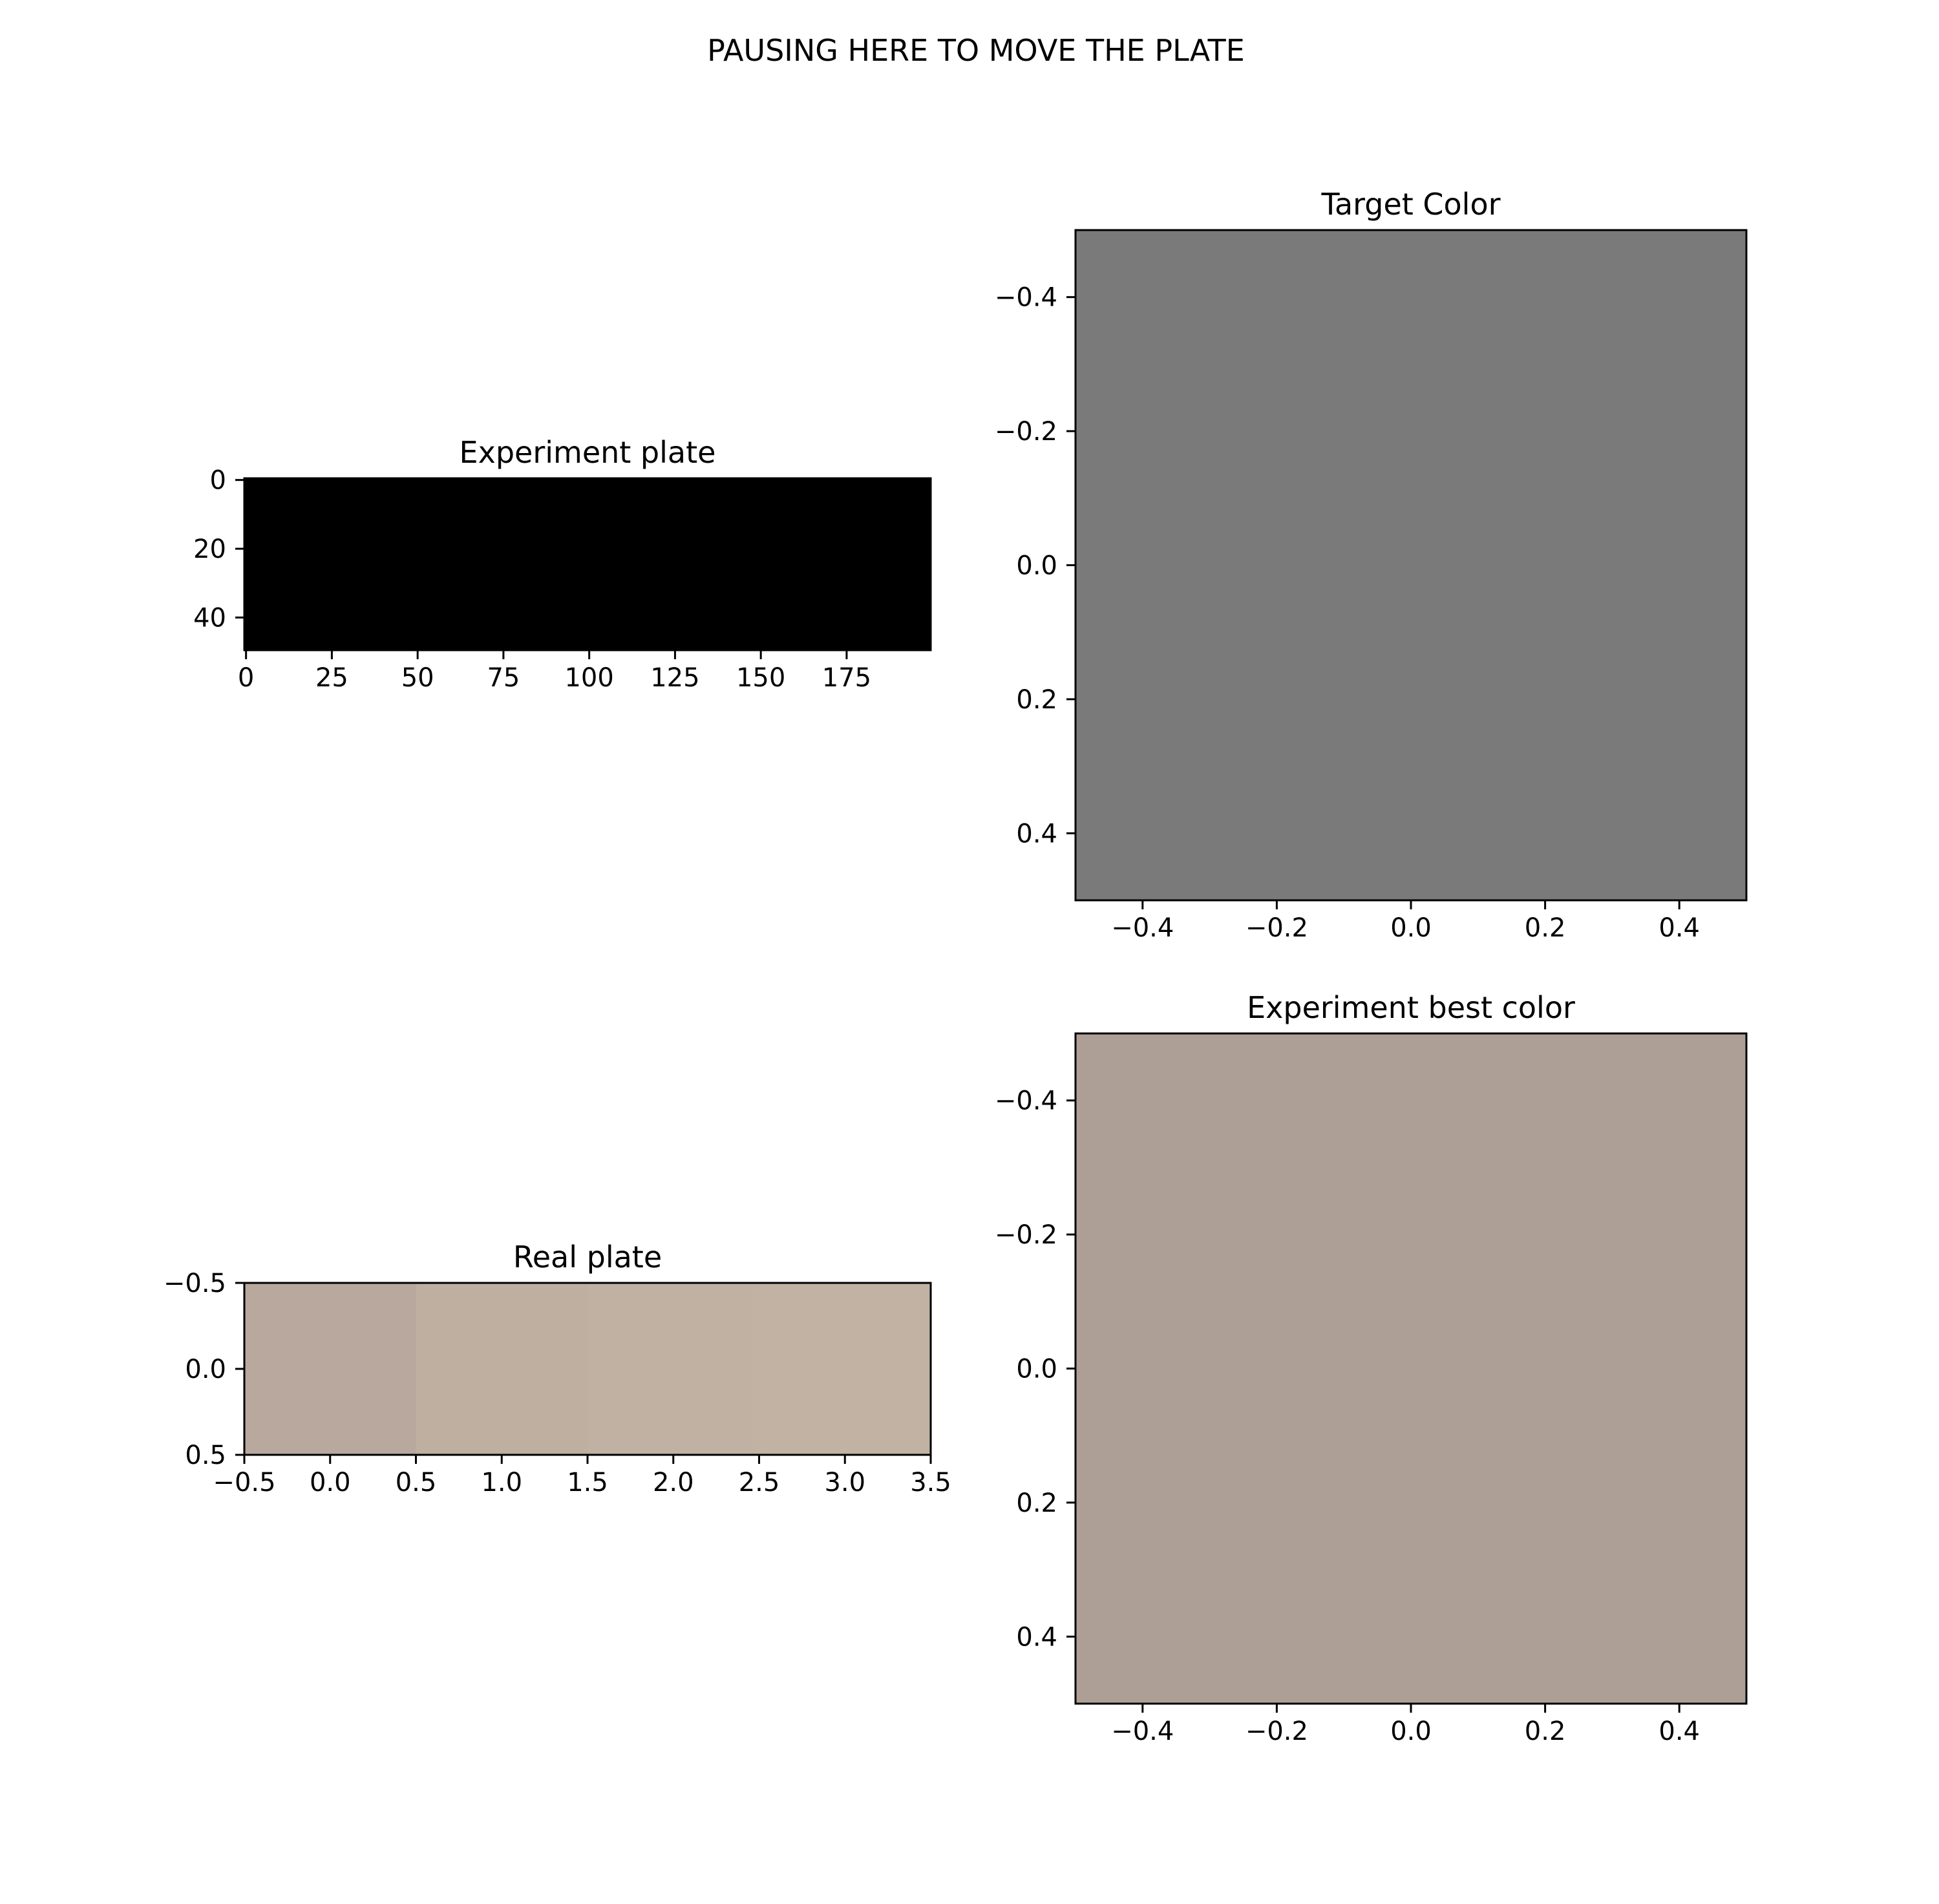 The image size is (1939, 1904). I want to click on experiment_best_color-xtick-label: −0.4, so click(1142, 1731).